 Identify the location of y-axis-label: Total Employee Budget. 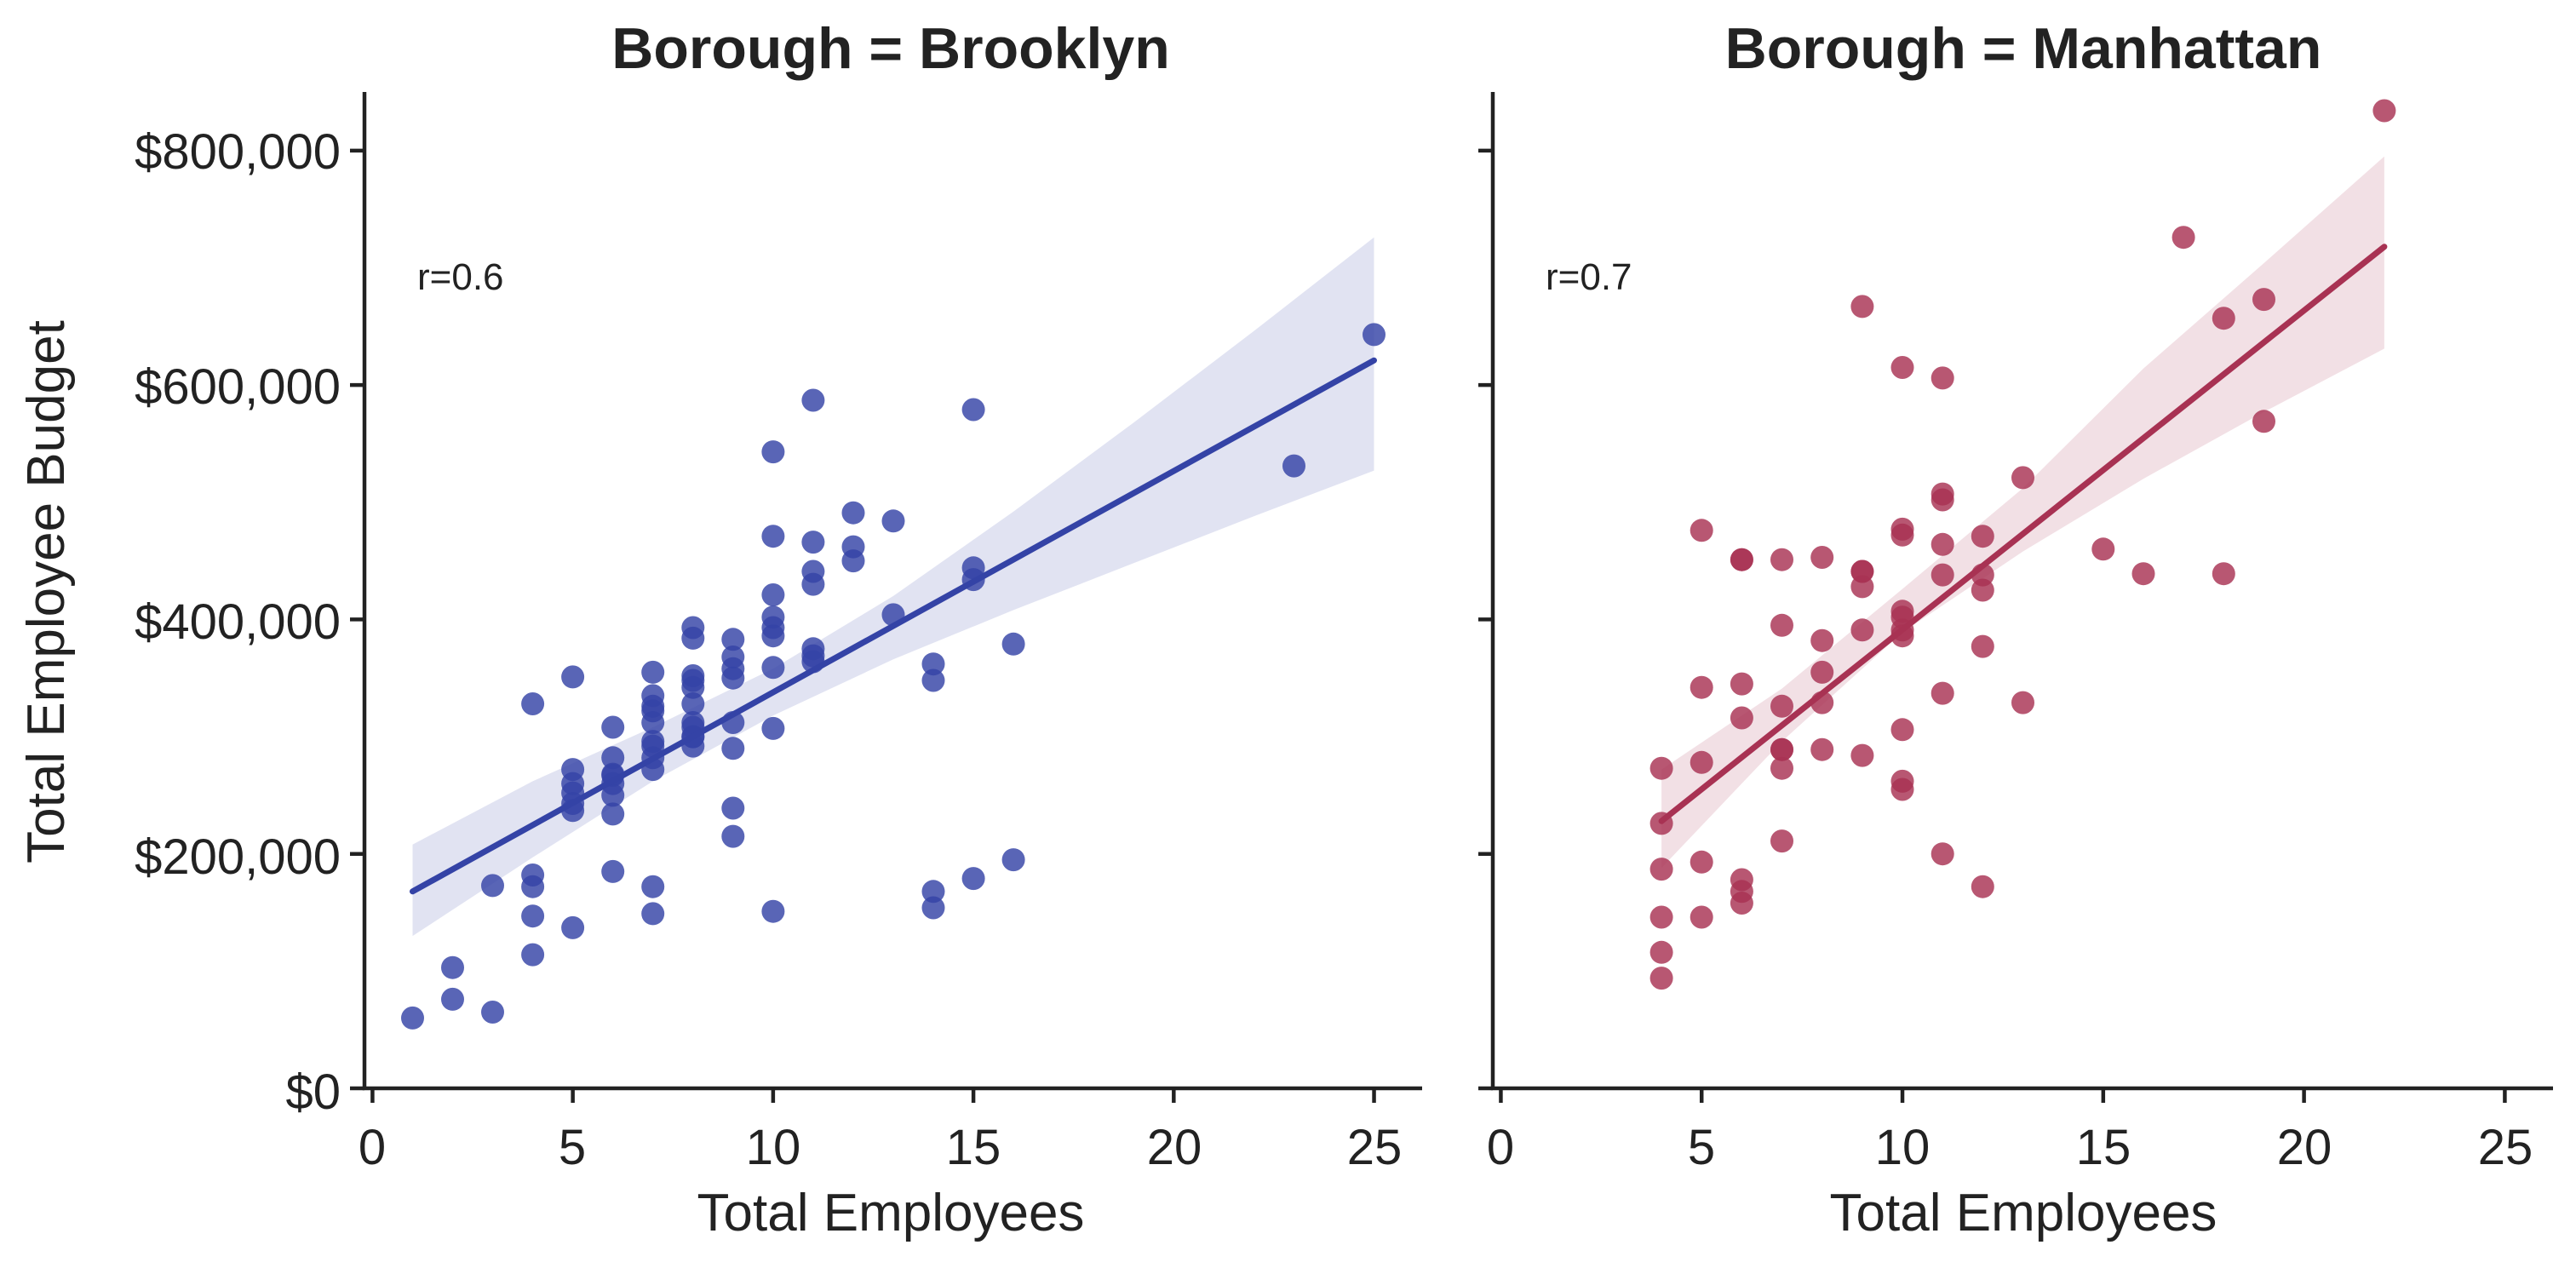
(46, 592).